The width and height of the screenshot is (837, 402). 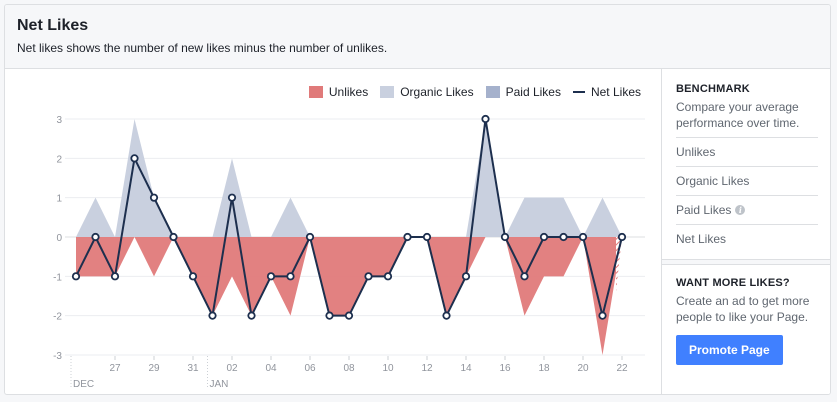 I want to click on x-tick-label: 31, so click(x=193, y=368).